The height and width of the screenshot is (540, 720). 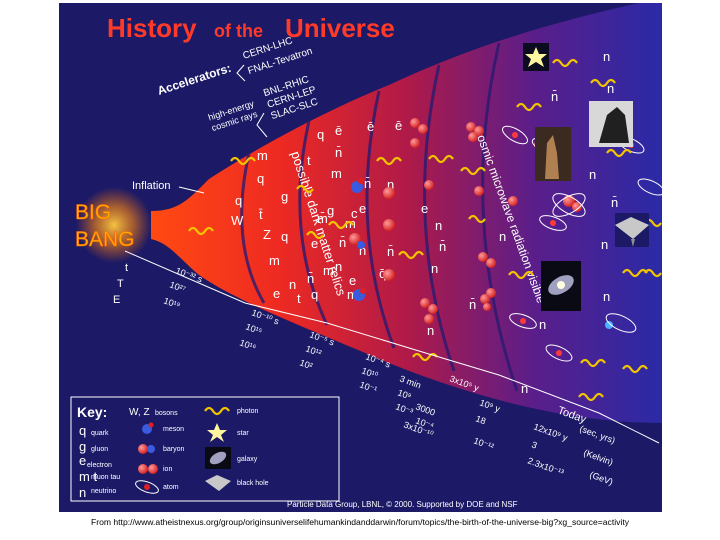 I want to click on accelerators-label: Accelerators:, so click(x=194, y=79).